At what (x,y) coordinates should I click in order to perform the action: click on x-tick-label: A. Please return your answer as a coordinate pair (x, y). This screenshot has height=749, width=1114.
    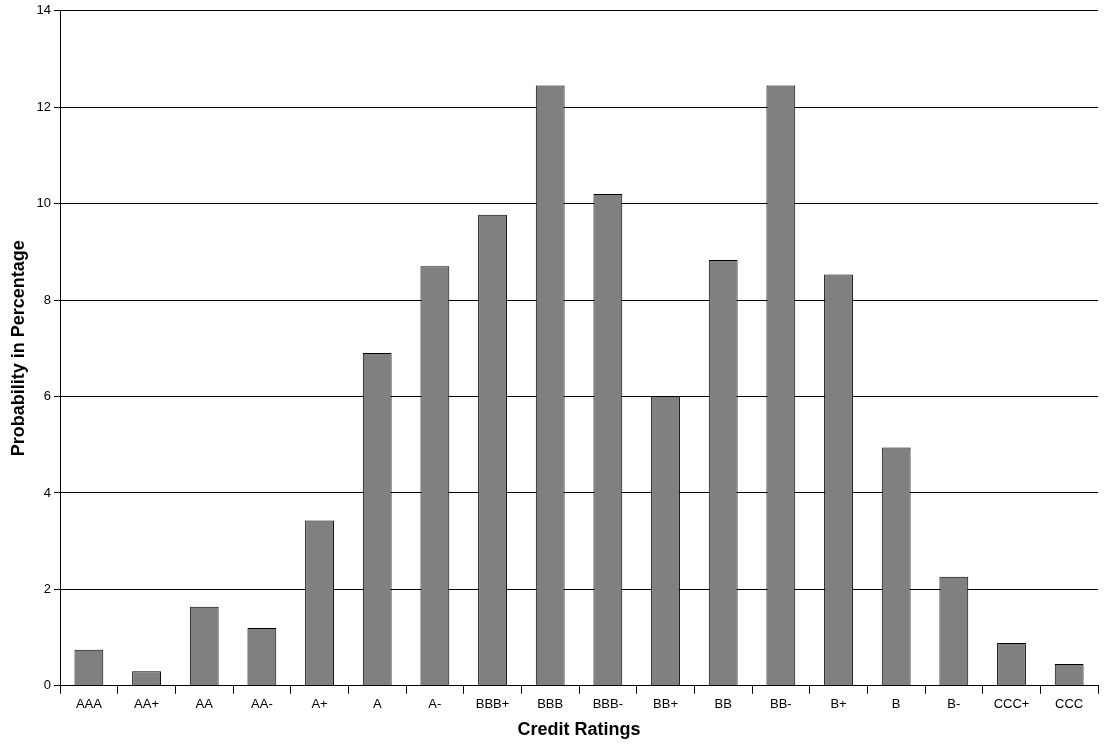
    Looking at the image, I should click on (377, 704).